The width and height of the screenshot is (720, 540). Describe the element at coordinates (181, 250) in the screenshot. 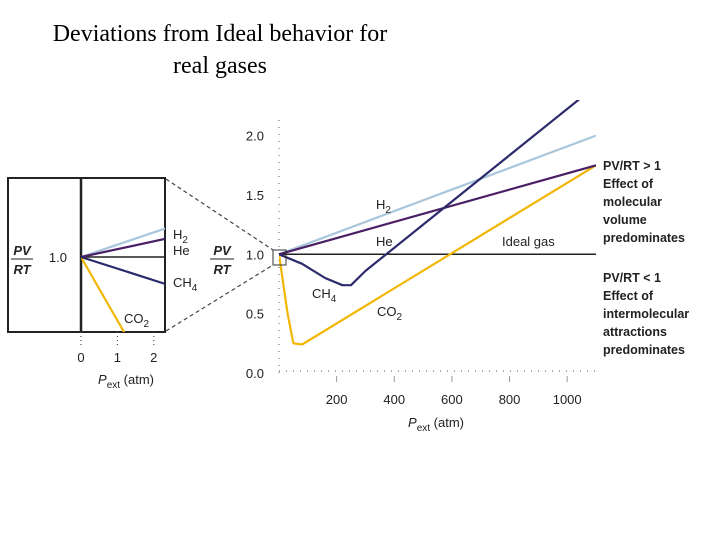

I see `inset-label-he: He` at that location.